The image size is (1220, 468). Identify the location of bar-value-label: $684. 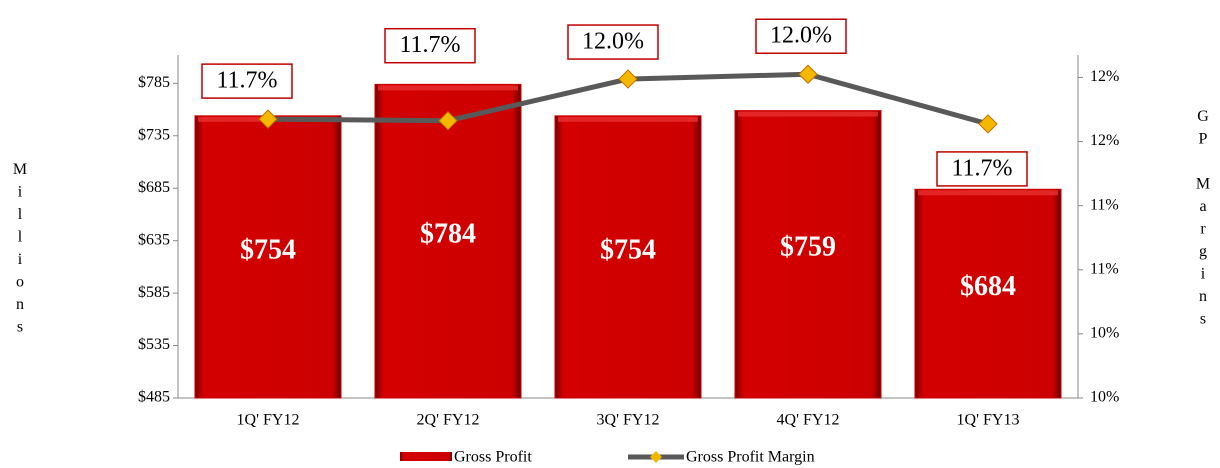
(988, 286).